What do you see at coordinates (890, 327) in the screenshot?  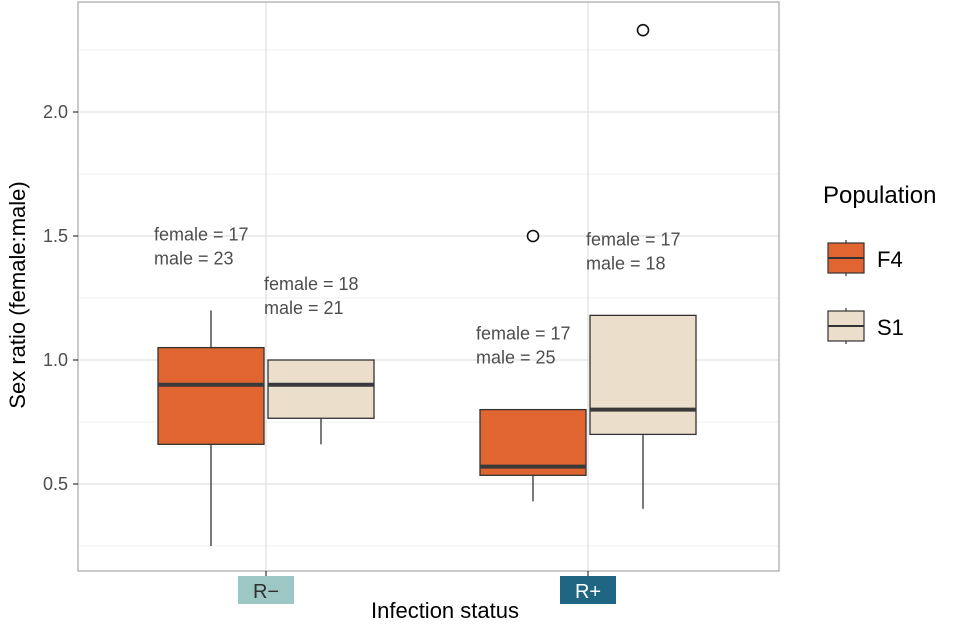 I see `legend-label-s1: S1` at bounding box center [890, 327].